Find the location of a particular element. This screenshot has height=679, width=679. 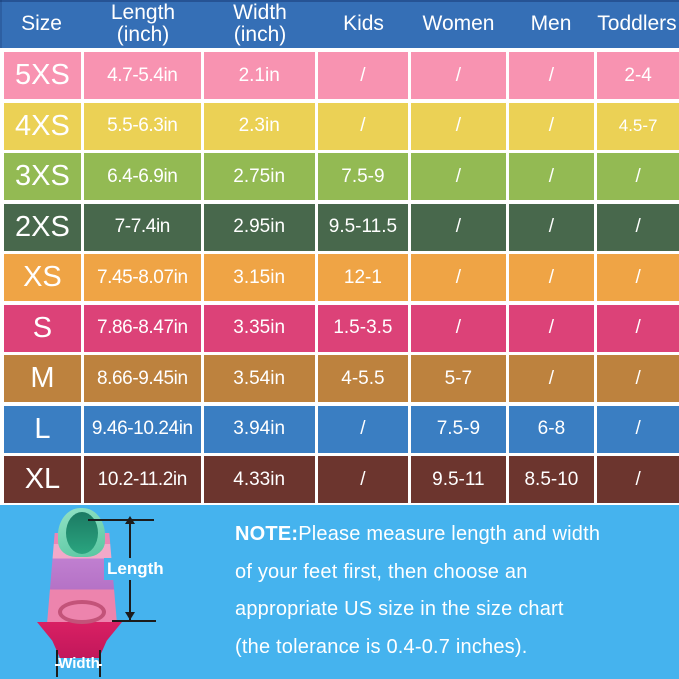

size-cell: XS is located at coordinates (42, 277).